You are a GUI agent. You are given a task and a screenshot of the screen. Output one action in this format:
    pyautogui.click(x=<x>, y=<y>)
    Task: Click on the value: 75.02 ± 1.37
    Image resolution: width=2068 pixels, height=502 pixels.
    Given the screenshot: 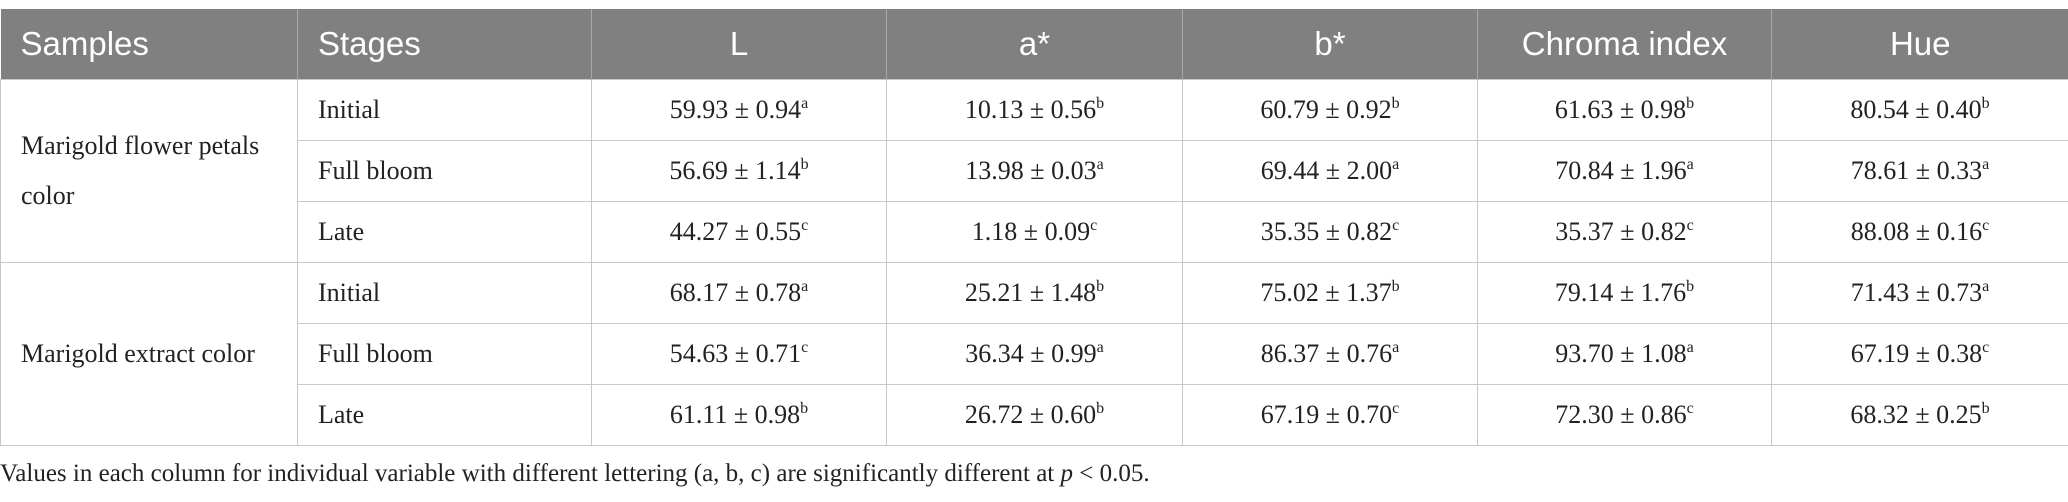 What is the action you would take?
    pyautogui.click(x=1326, y=292)
    